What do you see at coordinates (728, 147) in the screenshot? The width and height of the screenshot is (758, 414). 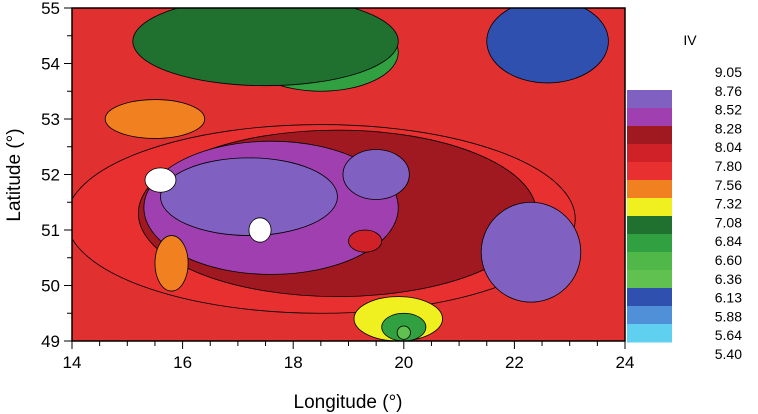 I see `legend-label: 8.04` at bounding box center [728, 147].